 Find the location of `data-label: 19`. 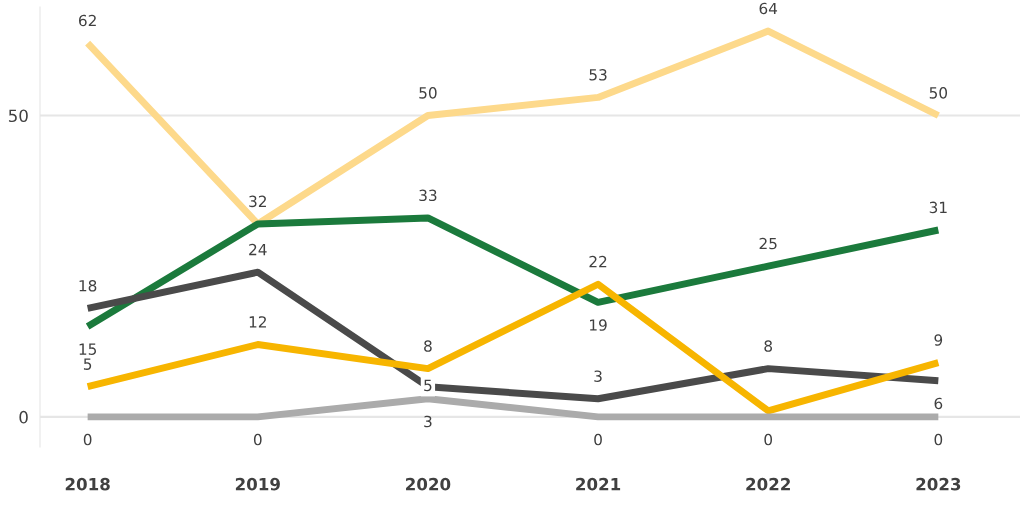

data-label: 19 is located at coordinates (598, 325).